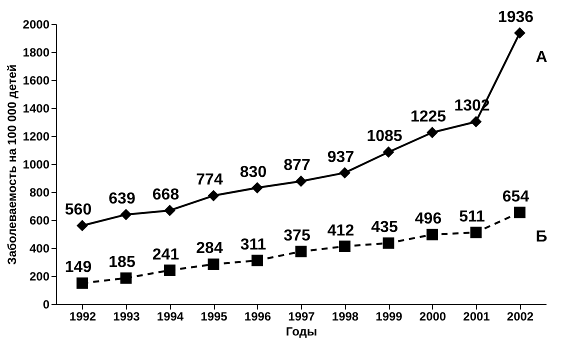 The image size is (578, 348). What do you see at coordinates (39, 277) in the screenshot?
I see `y-tick-label: 200` at bounding box center [39, 277].